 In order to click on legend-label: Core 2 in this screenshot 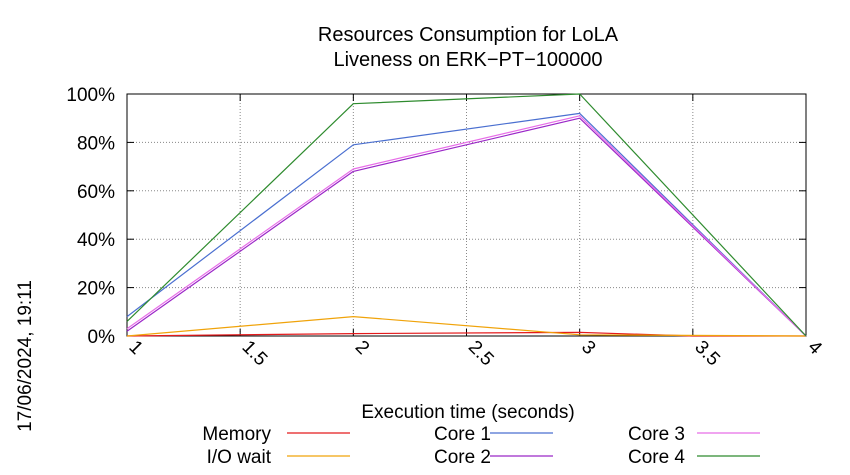, I will do `click(462, 457)`.